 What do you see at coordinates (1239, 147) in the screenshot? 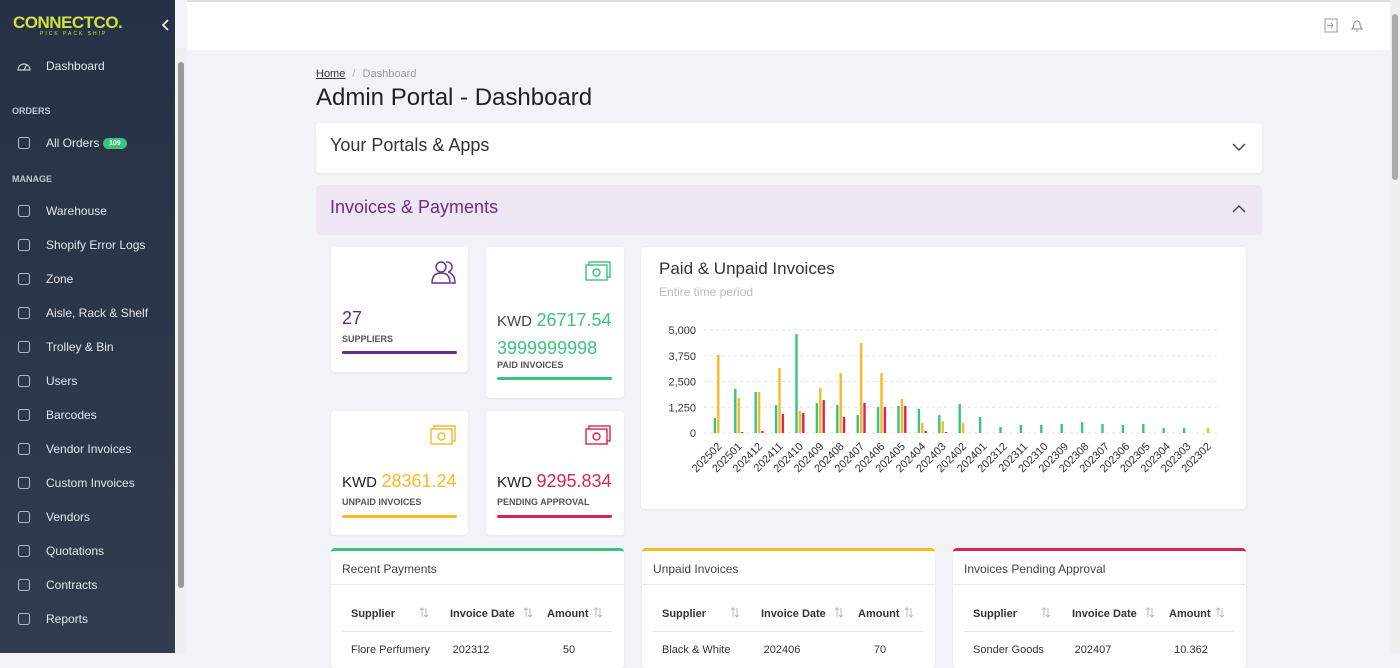
I see `chevron` at bounding box center [1239, 147].